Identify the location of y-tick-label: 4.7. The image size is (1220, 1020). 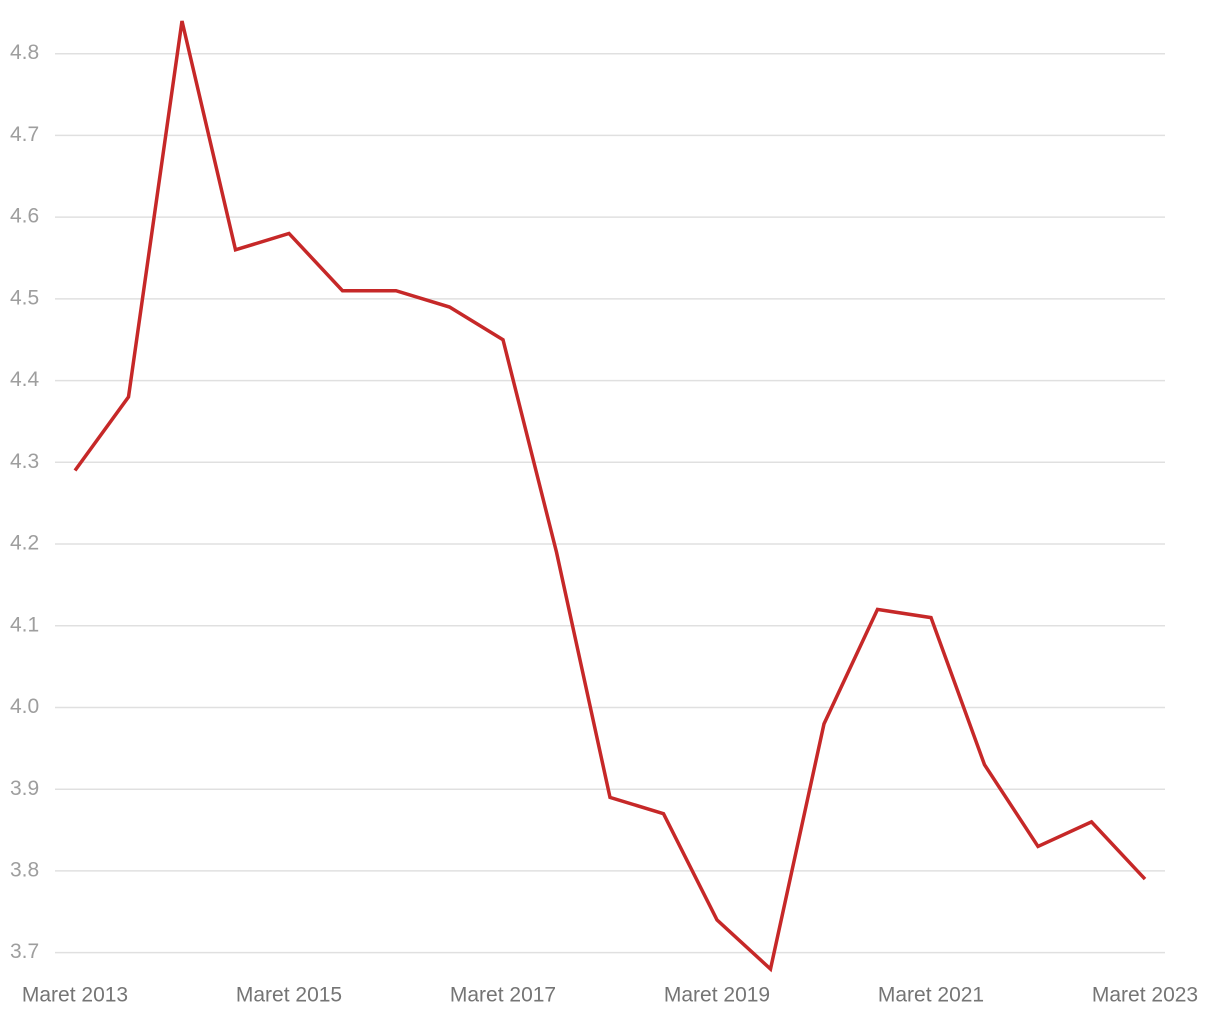
(24, 134).